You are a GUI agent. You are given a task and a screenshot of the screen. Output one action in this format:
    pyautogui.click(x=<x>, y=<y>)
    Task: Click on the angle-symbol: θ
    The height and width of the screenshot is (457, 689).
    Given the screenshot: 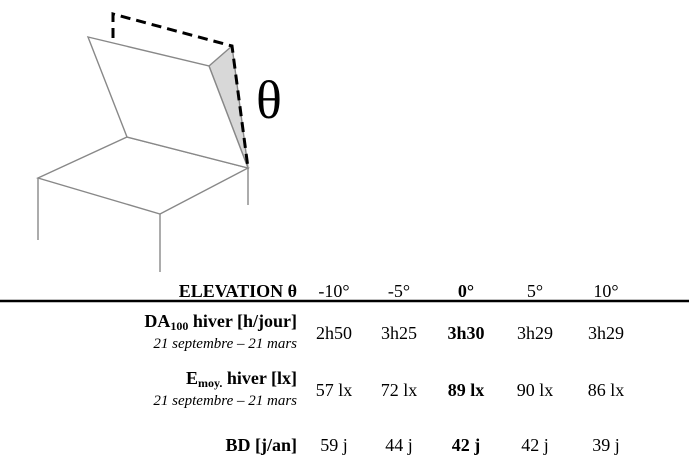 What is the action you would take?
    pyautogui.click(x=269, y=100)
    